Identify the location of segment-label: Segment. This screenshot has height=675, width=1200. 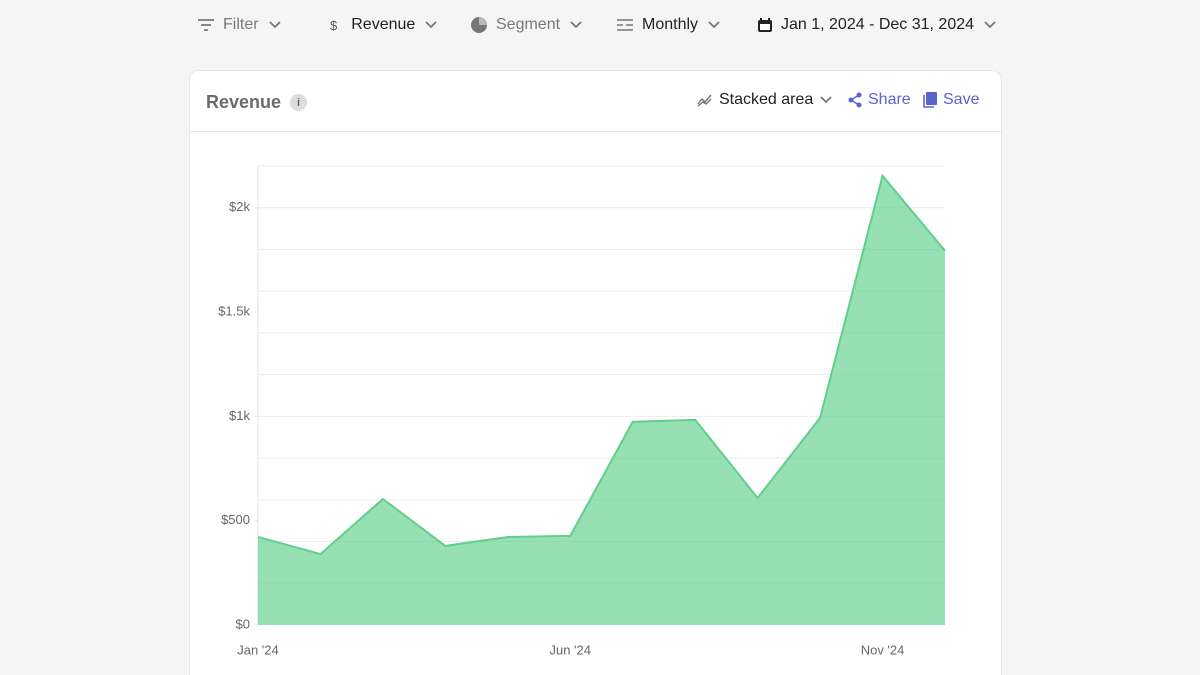
(528, 24).